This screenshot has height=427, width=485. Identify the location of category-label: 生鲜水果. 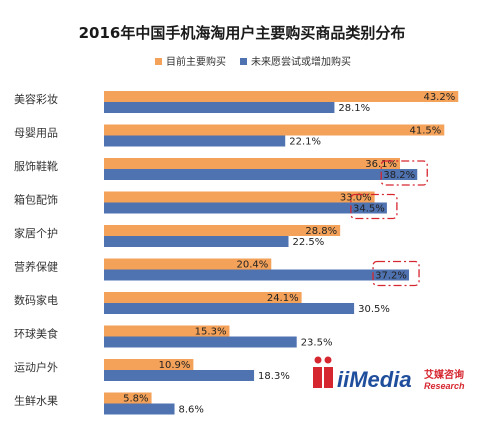
(36, 401).